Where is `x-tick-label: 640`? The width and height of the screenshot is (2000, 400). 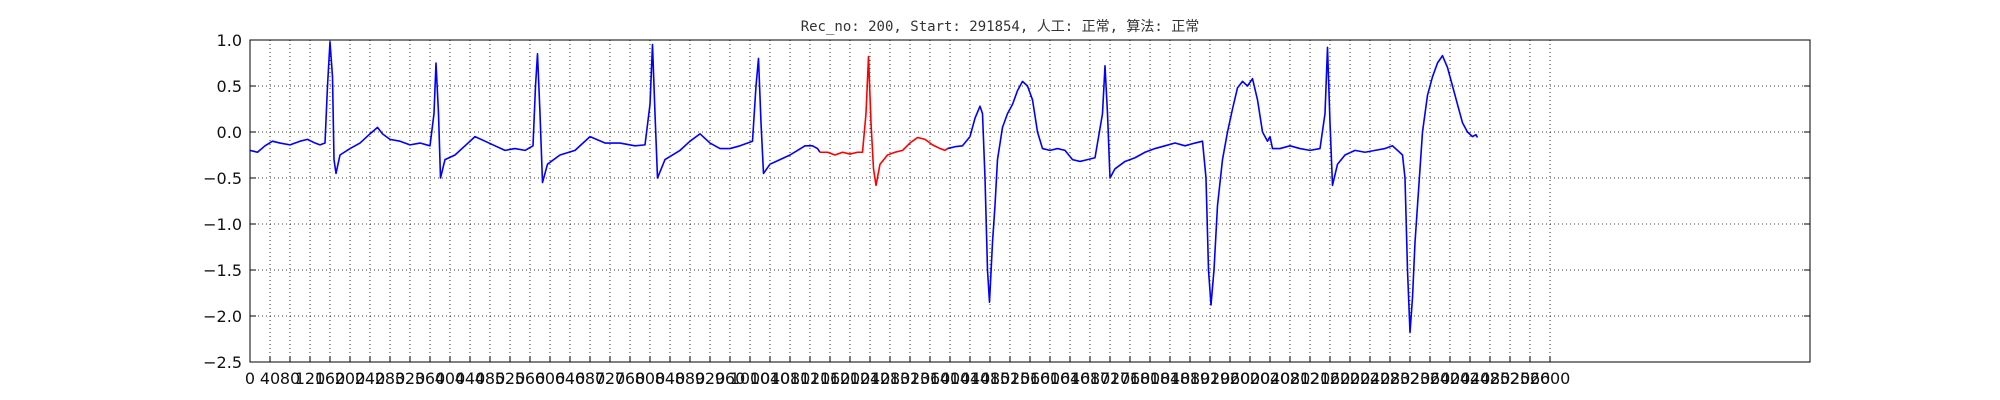
x-tick-label: 640 is located at coordinates (570, 378).